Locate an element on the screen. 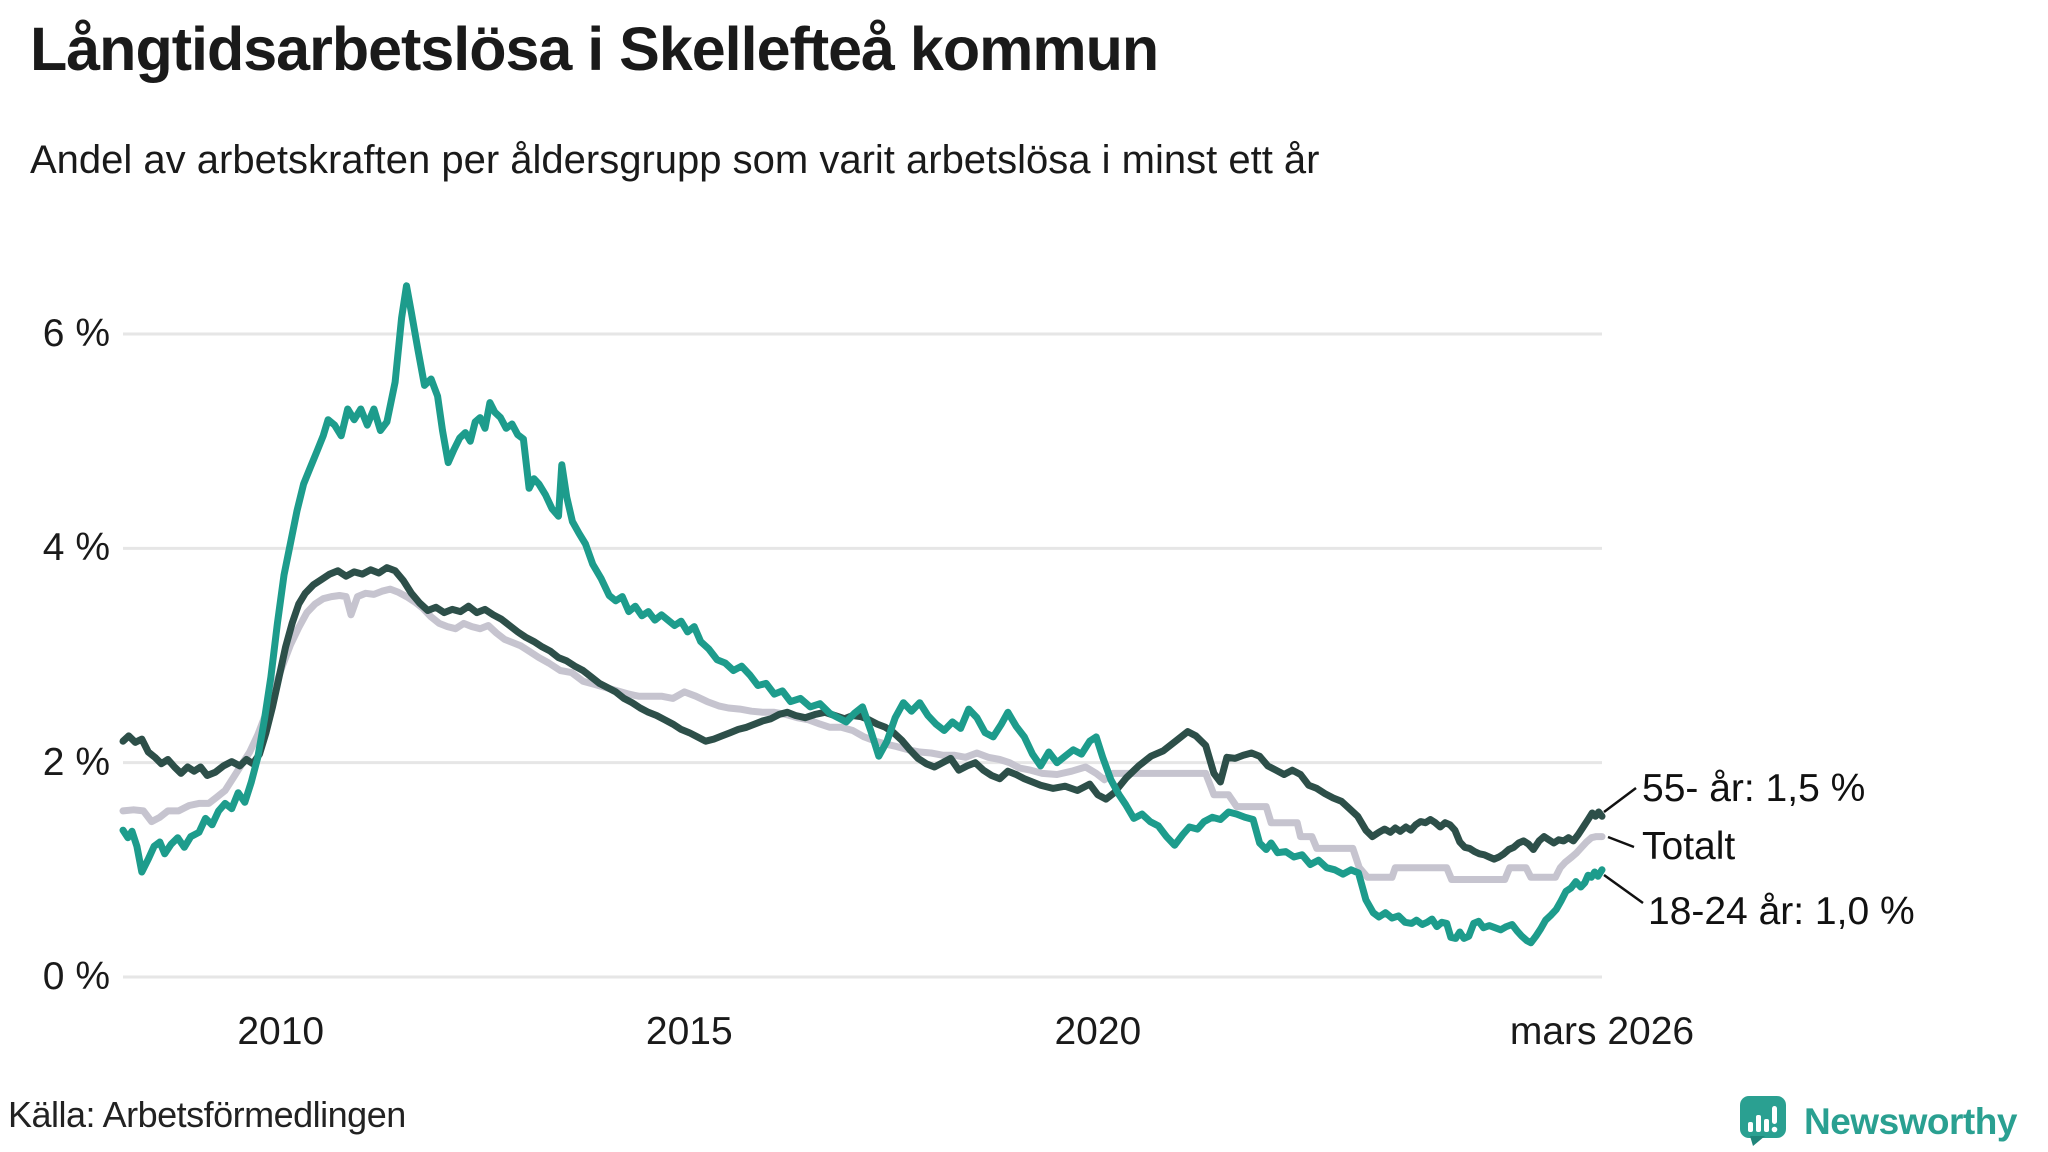 Image resolution: width=2048 pixels, height=1152 pixels. x-tick-label: 2015 is located at coordinates (689, 1031).